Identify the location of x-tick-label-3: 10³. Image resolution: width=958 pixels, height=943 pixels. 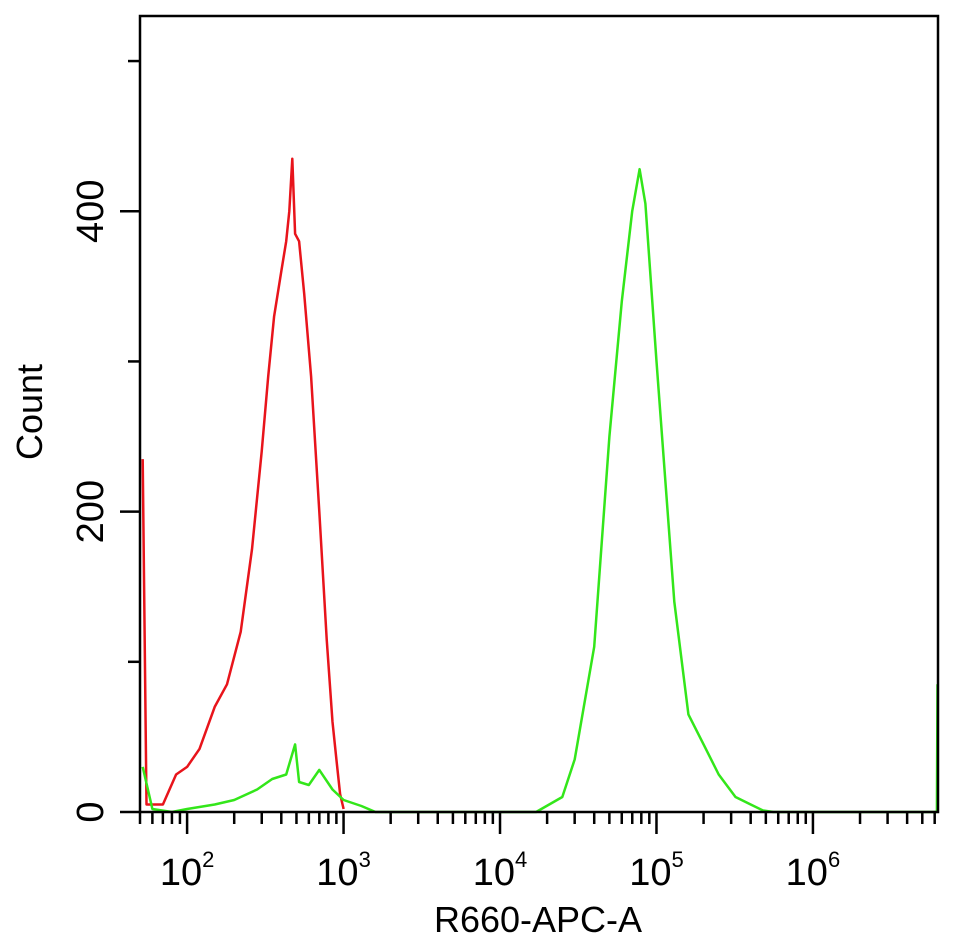
(343, 870).